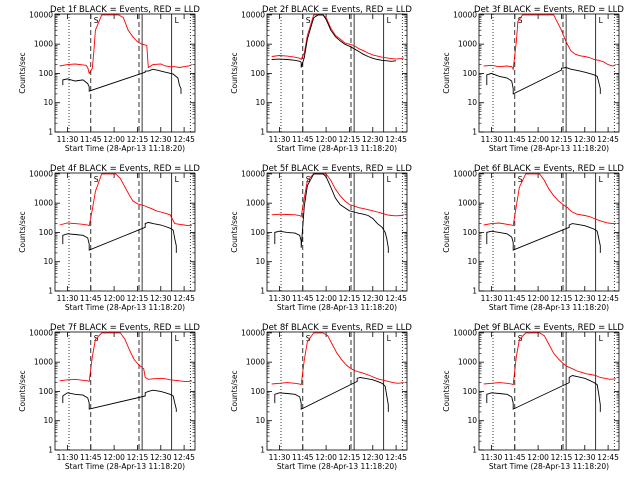 This screenshot has height=480, width=640. I want to click on panel-title: Det 9f BLACK = Events, RED = LLD, so click(549, 328).